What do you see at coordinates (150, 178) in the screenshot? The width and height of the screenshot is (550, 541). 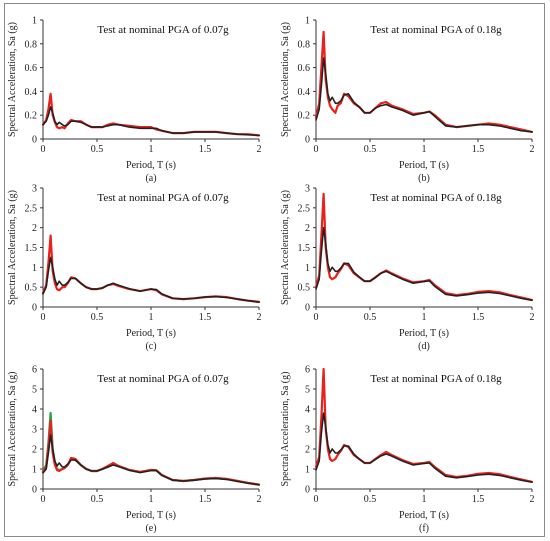 I see `subplot-caption: (a)` at bounding box center [150, 178].